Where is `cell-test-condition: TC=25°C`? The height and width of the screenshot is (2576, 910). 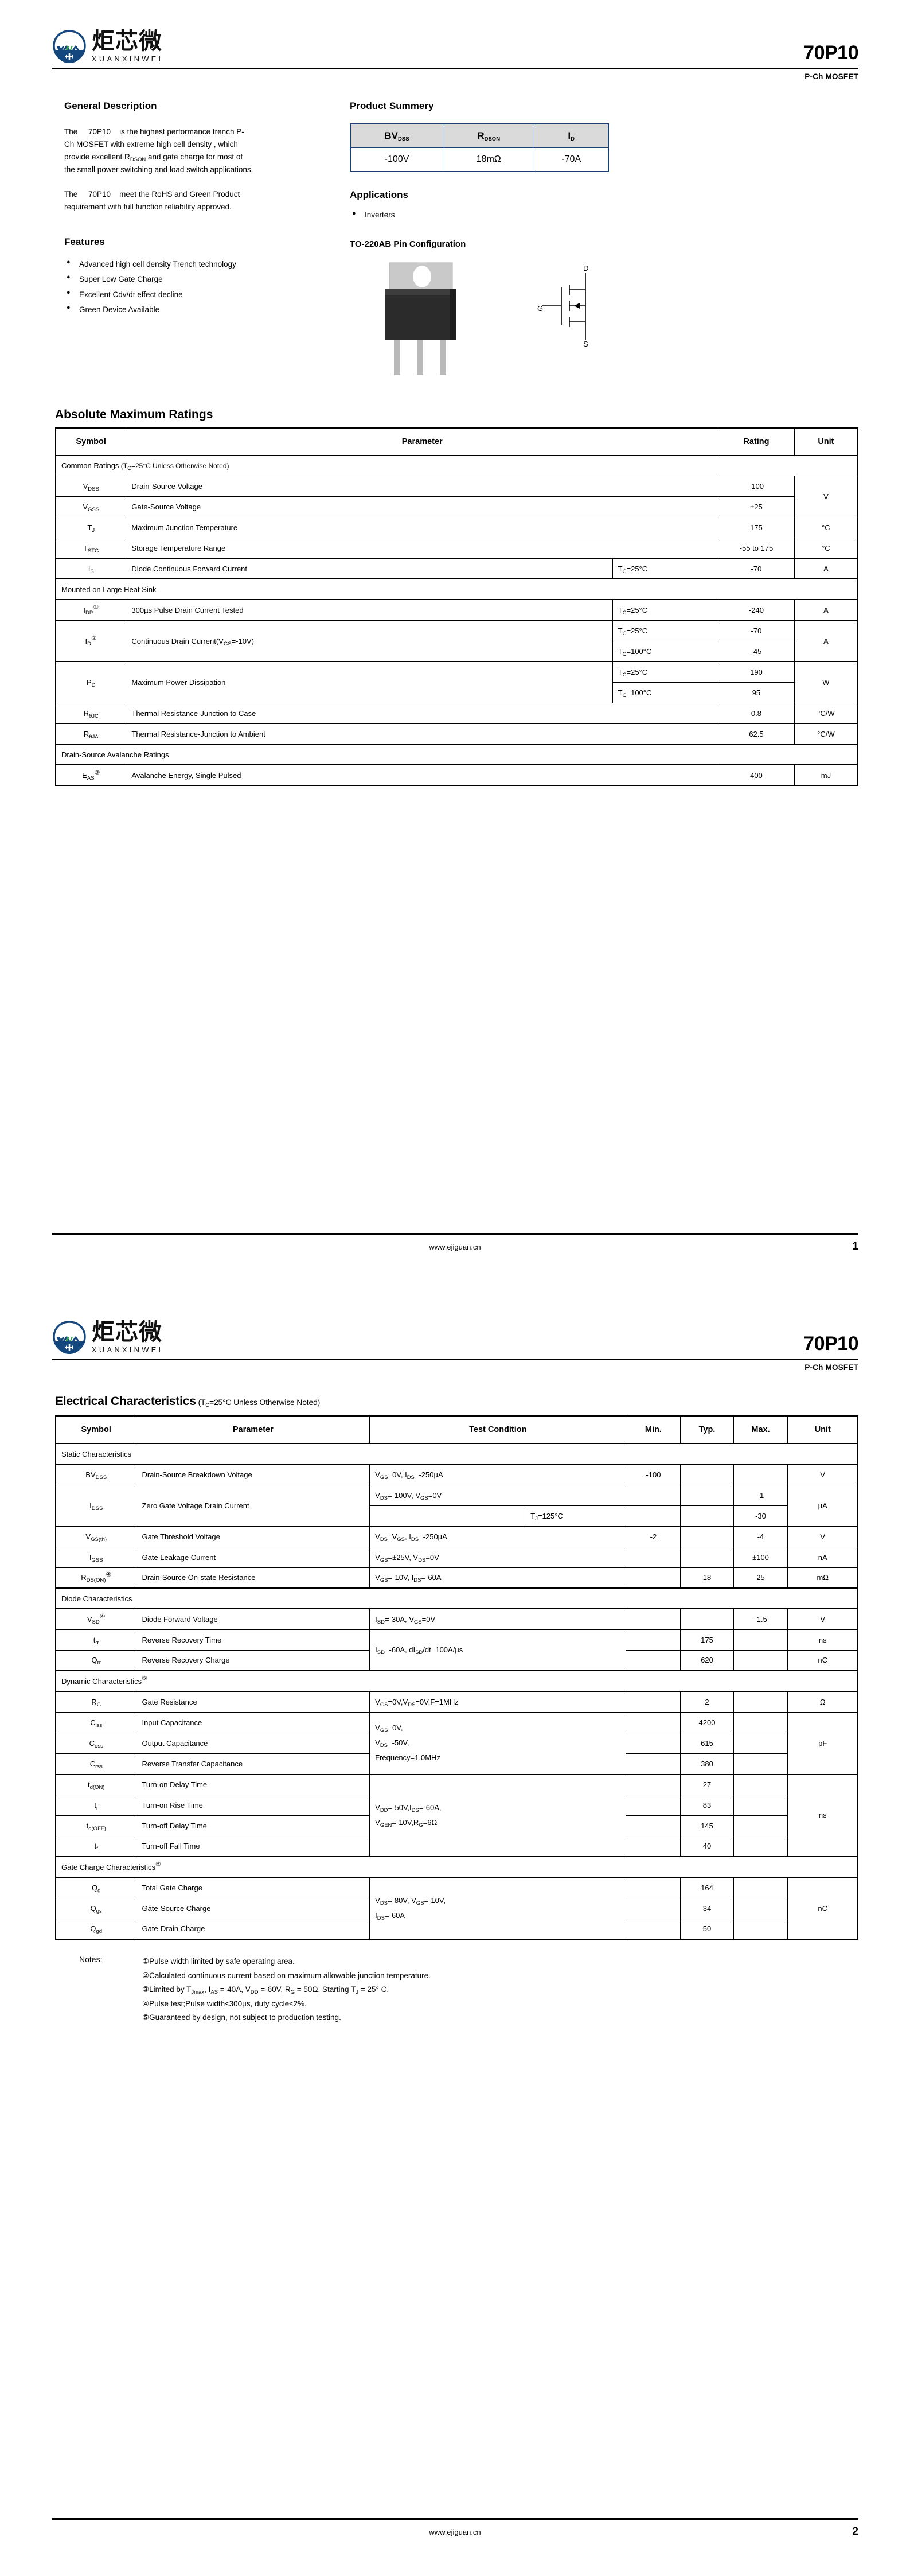
cell-test-condition: TC=25°C is located at coordinates (665, 672).